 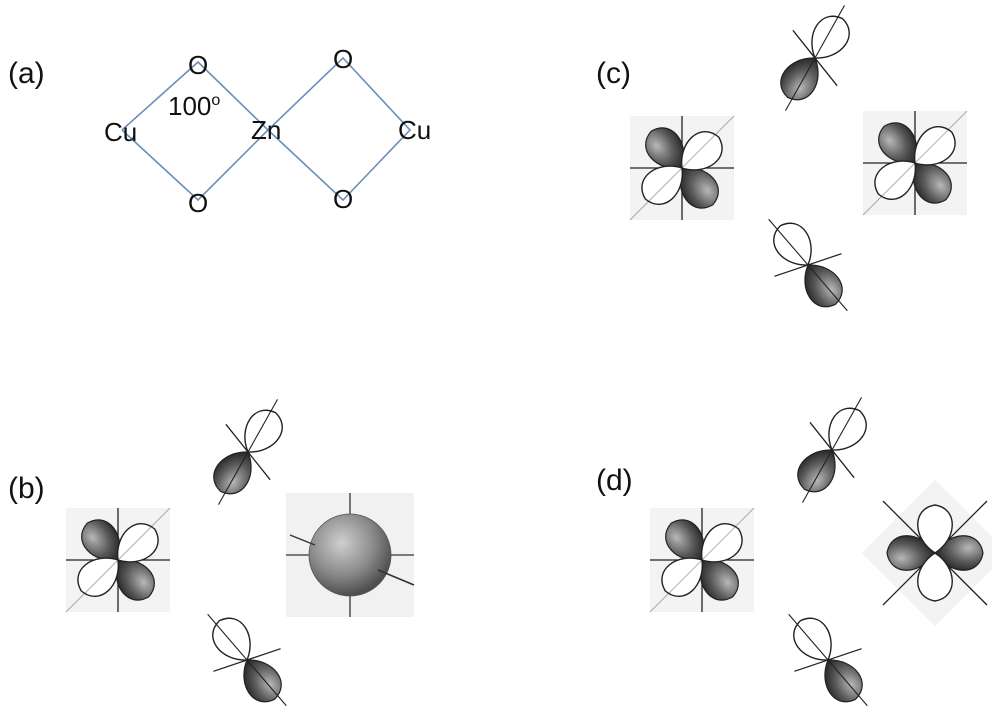 What do you see at coordinates (215, 100) in the screenshot?
I see `bond-angle-unit: o` at bounding box center [215, 100].